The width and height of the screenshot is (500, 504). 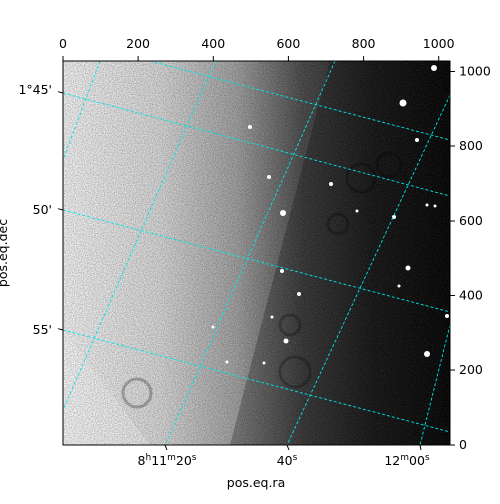 I want to click on y-axis-label: pos.eq.dec, so click(x=5, y=253).